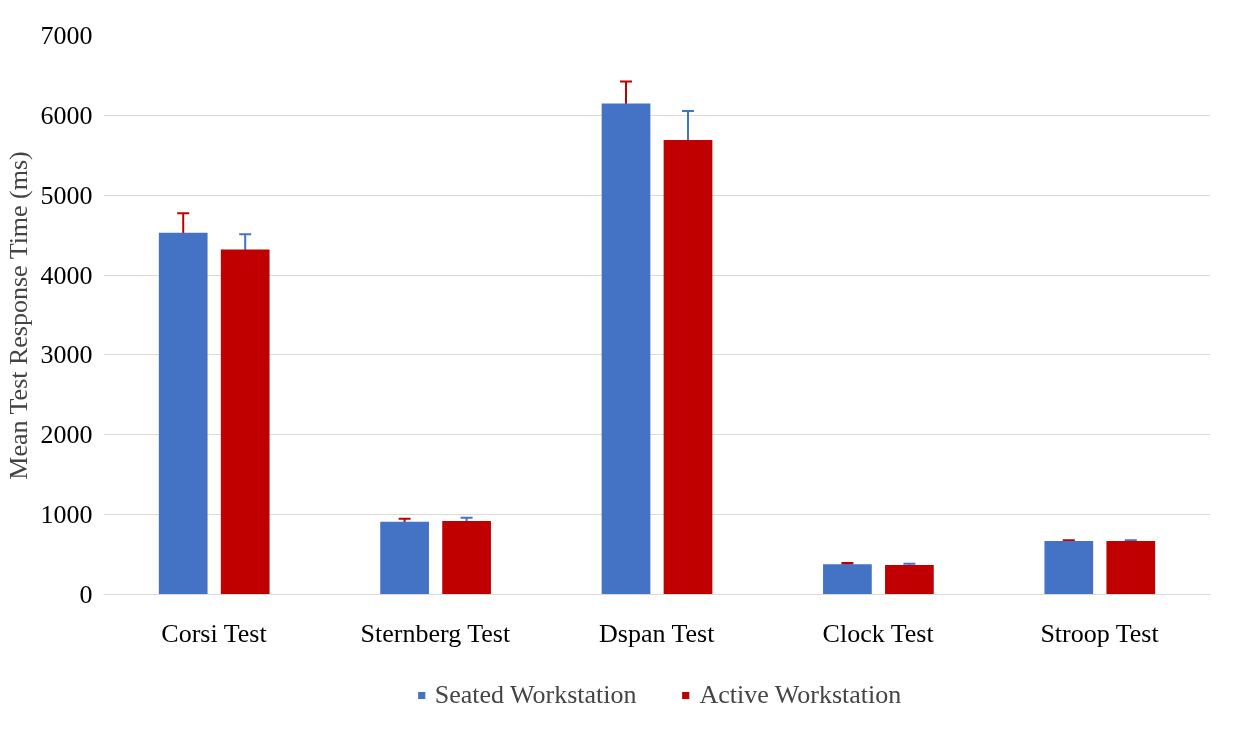 Image resolution: width=1245 pixels, height=755 pixels. Describe the element at coordinates (86, 594) in the screenshot. I see `y-tick-label: 0` at that location.